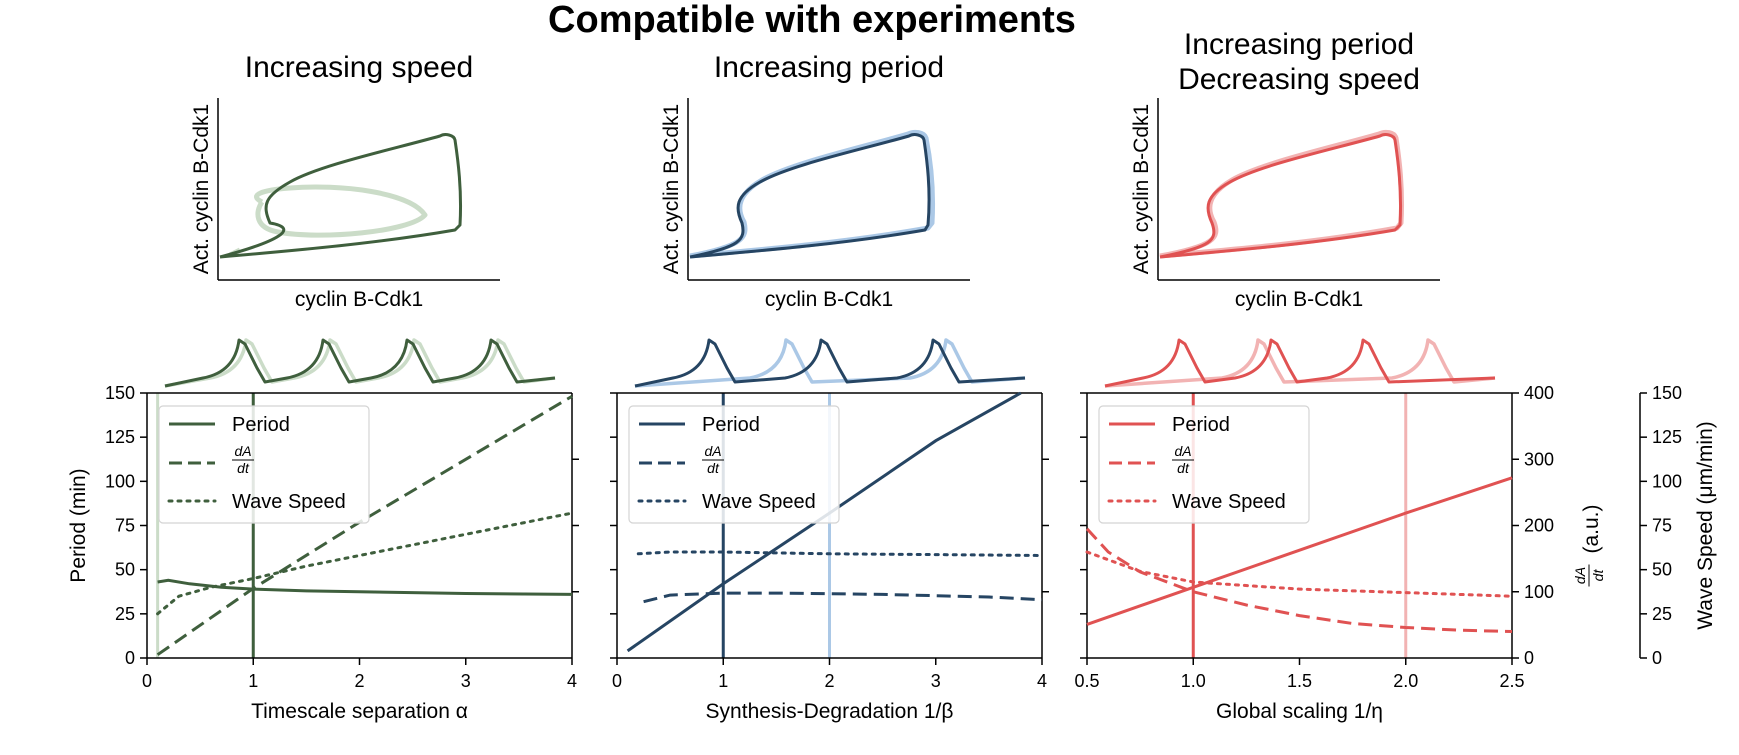  Describe the element at coordinates (1662, 570) in the screenshot. I see `speed-tick-label: 50` at that location.